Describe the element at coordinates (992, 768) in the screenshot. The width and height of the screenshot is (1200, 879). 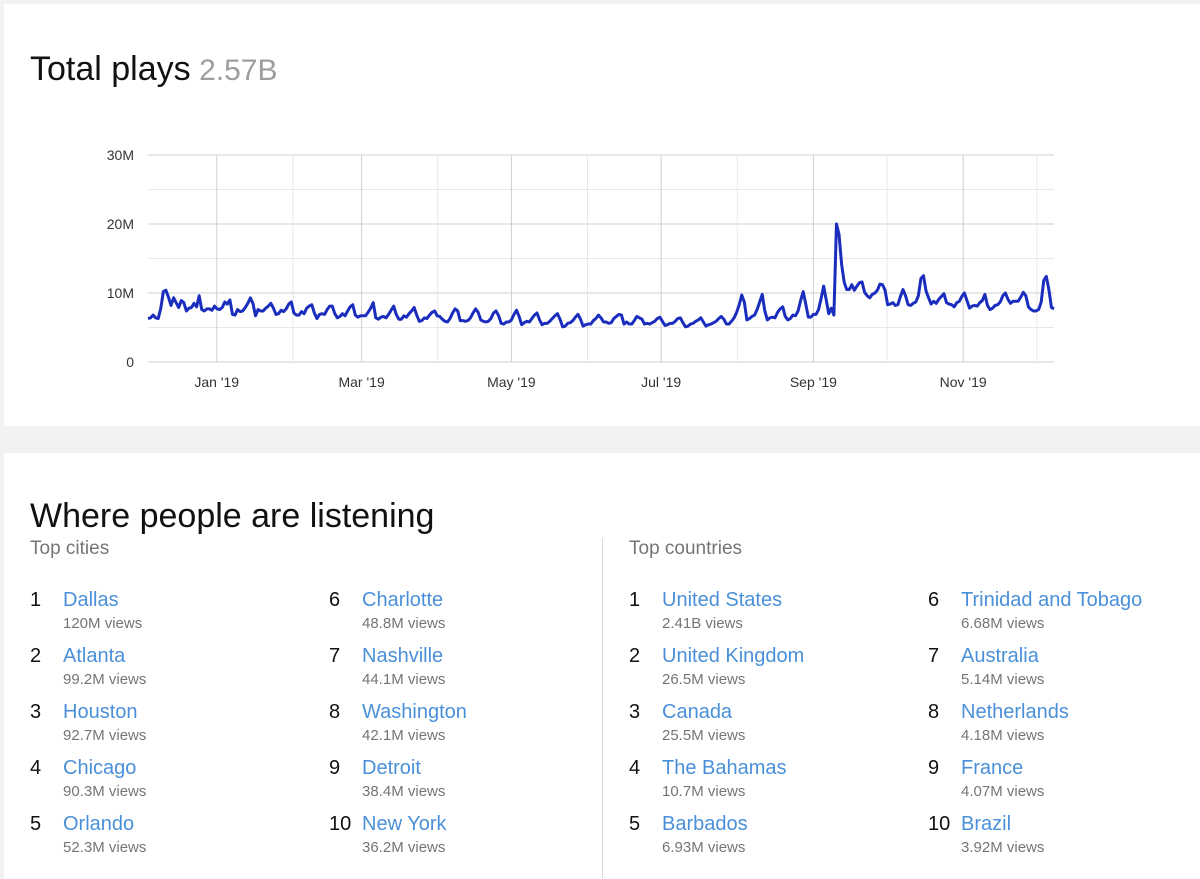
I see `country-link: France` at that location.